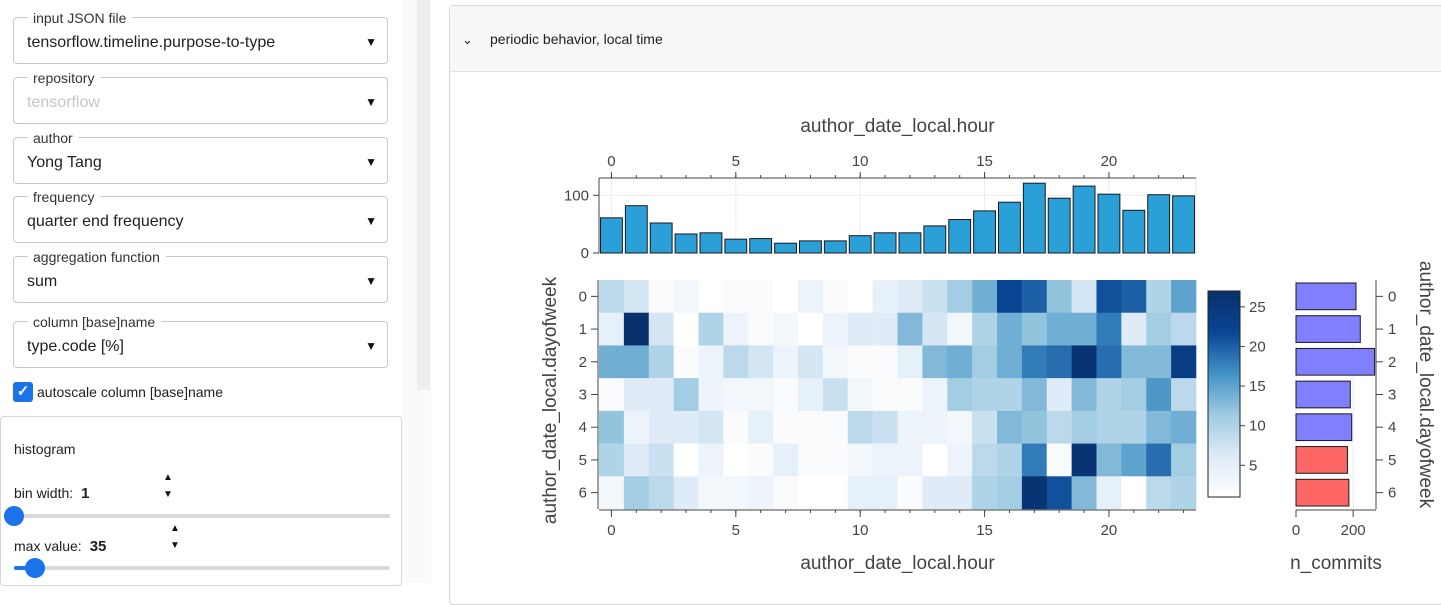 The height and width of the screenshot is (605, 1441). What do you see at coordinates (897, 126) in the screenshot?
I see `histogram-title: author_date_local.hour` at bounding box center [897, 126].